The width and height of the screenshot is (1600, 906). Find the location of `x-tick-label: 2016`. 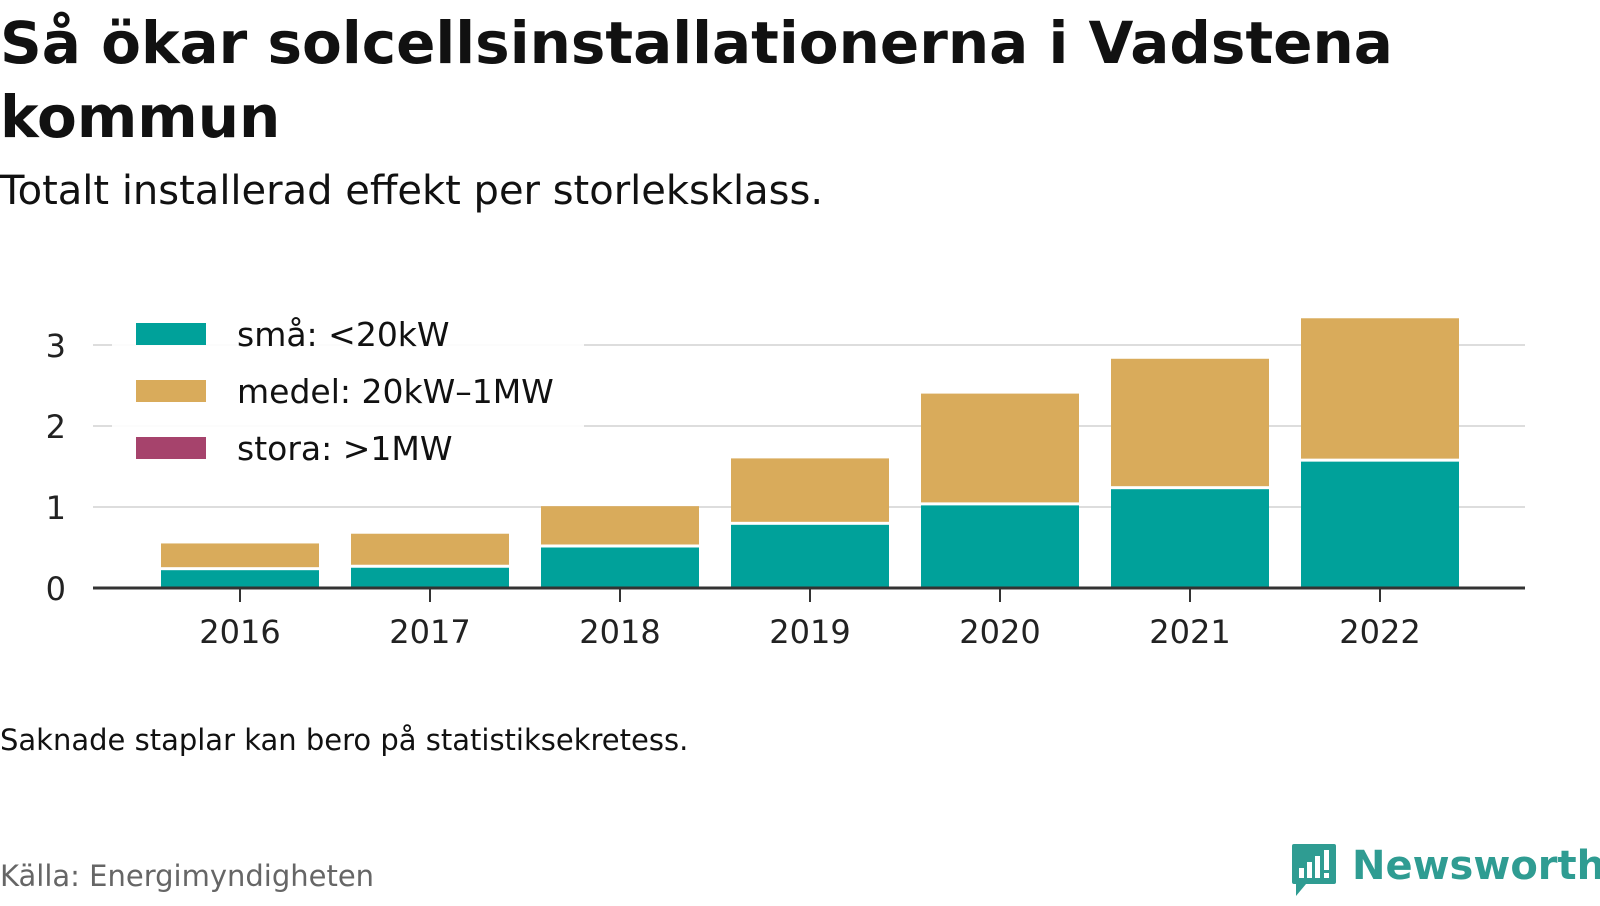

x-tick-label: 2016 is located at coordinates (239, 632).